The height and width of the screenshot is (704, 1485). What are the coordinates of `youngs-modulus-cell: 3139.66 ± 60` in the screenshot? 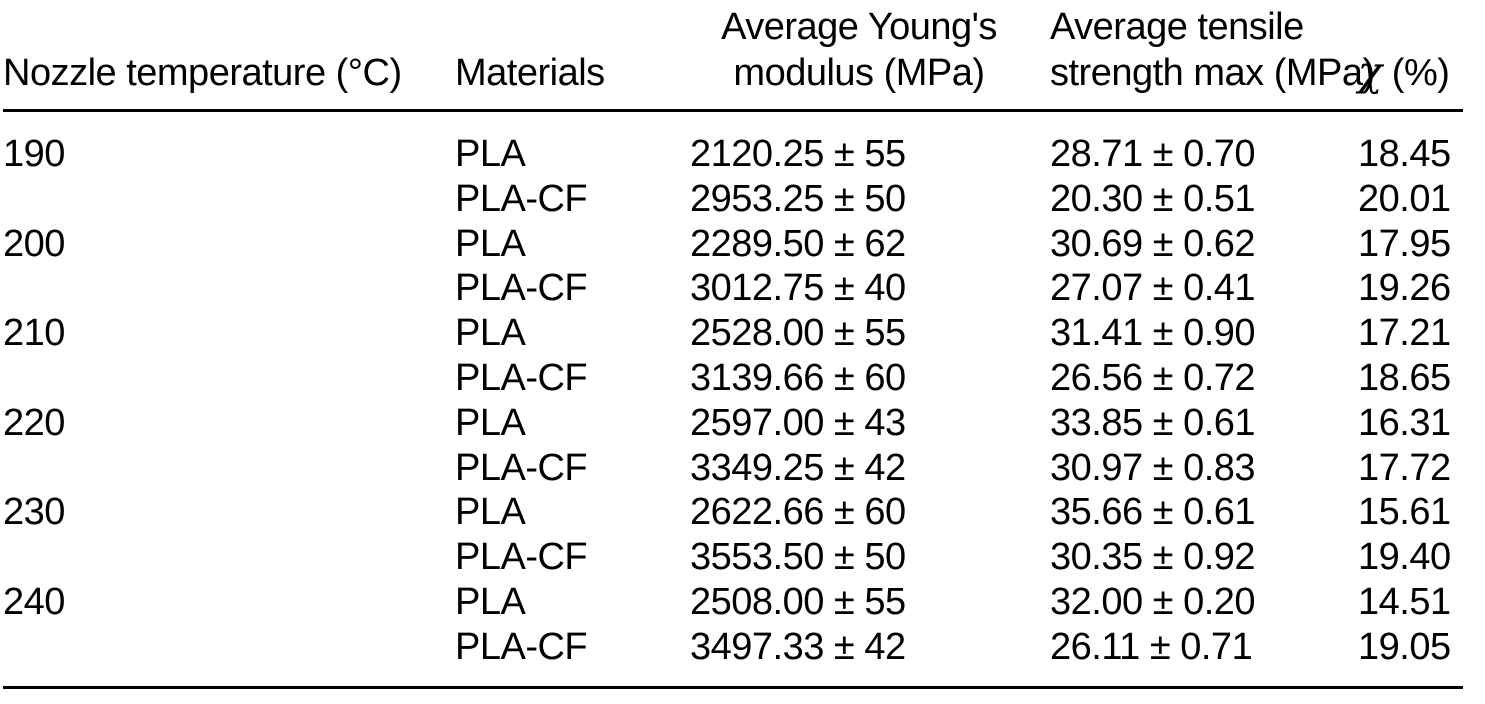 It's located at (798, 377).